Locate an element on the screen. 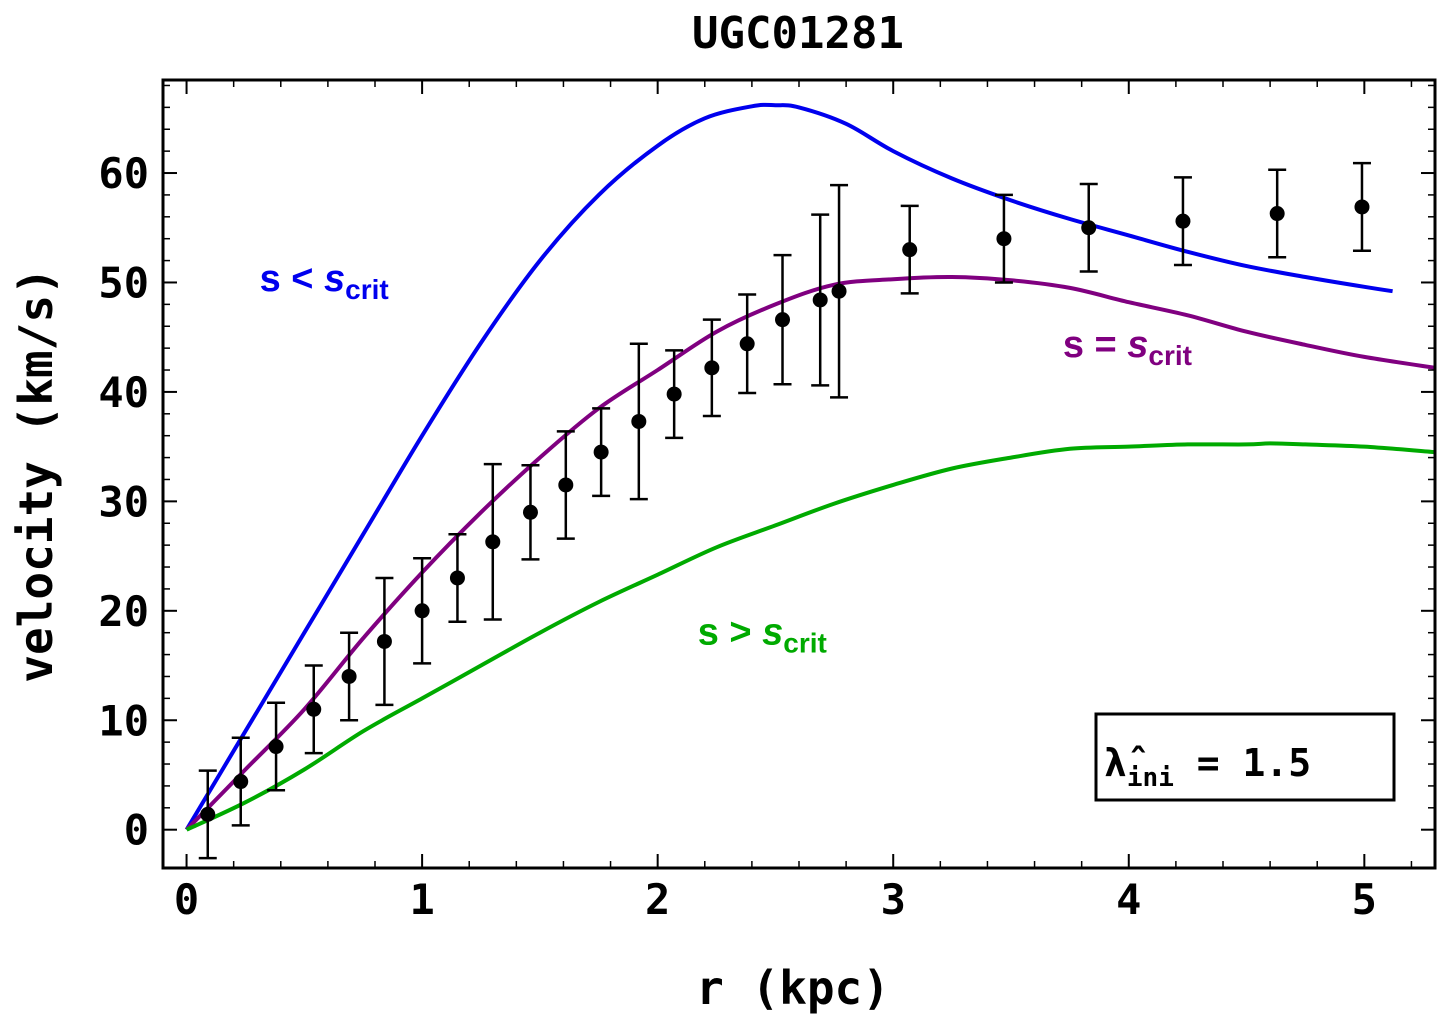  parameter-box-frame is located at coordinates (1245, 757).